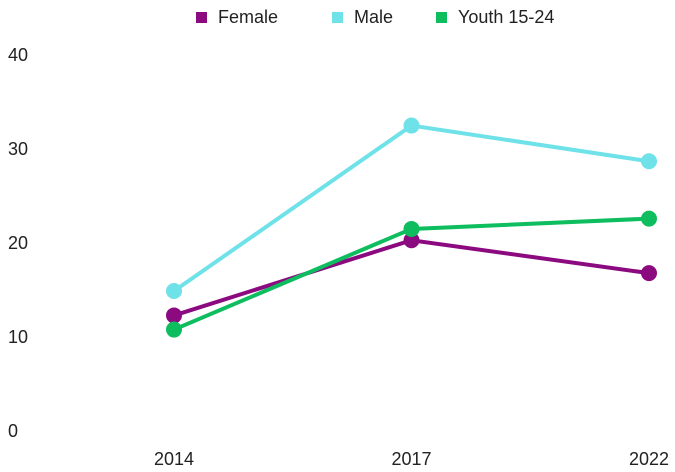 This screenshot has height=472, width=675. I want to click on series-line, so click(411, 278).